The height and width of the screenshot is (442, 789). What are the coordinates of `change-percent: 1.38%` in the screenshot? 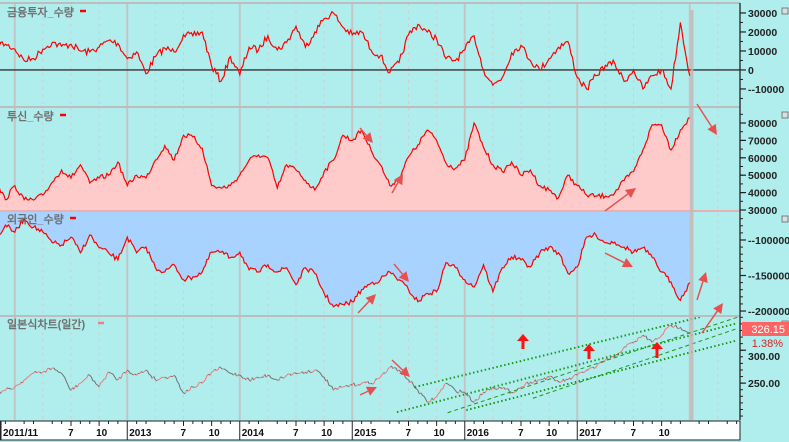 It's located at (767, 344).